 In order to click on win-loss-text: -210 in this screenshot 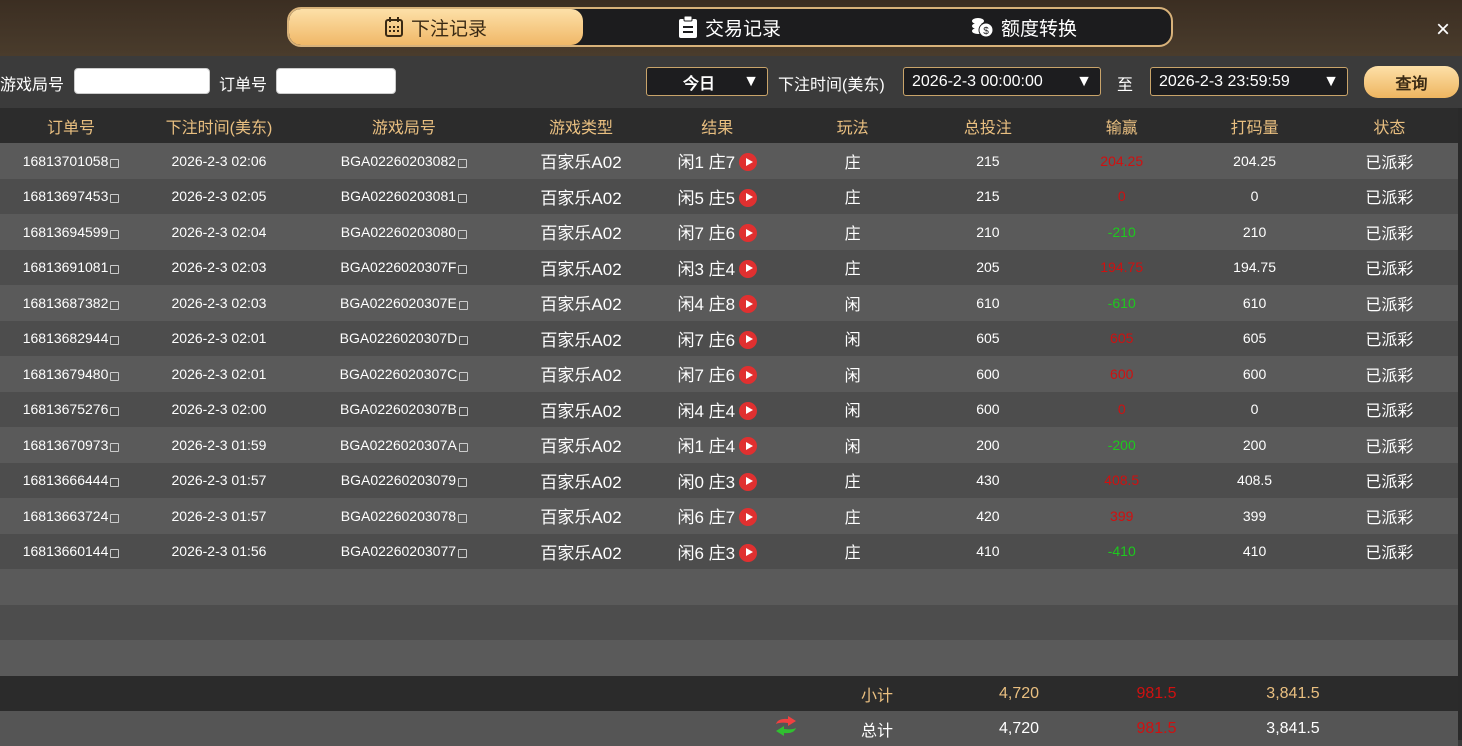, I will do `click(1121, 231)`.